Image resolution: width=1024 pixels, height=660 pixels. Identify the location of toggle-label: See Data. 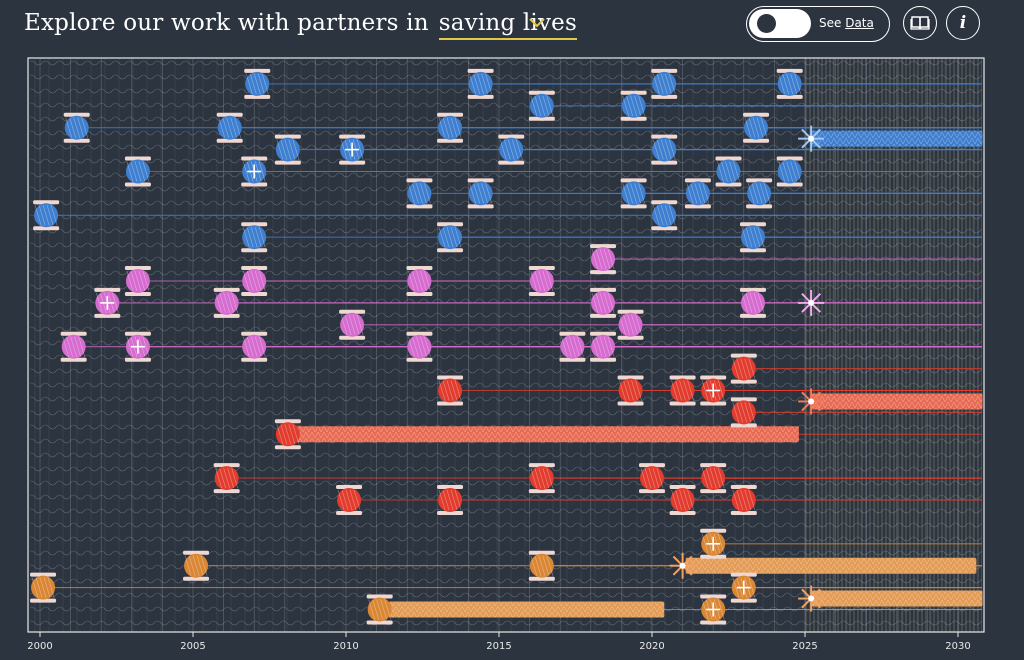
(846, 23).